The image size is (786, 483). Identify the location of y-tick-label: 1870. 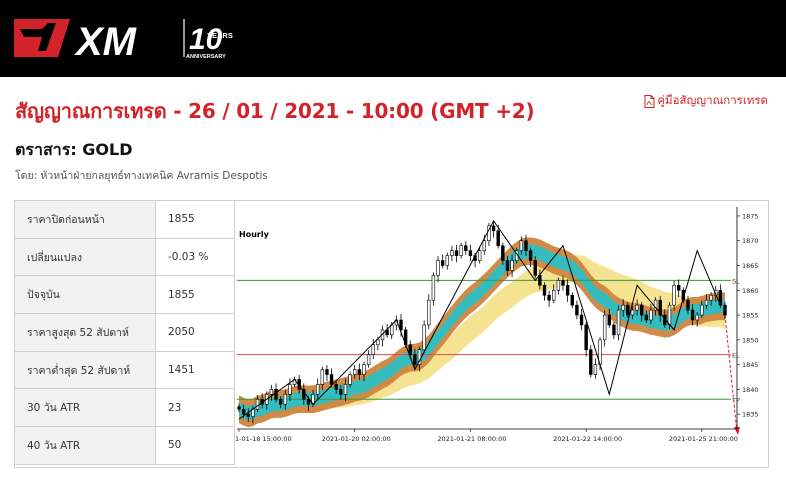
(750, 241).